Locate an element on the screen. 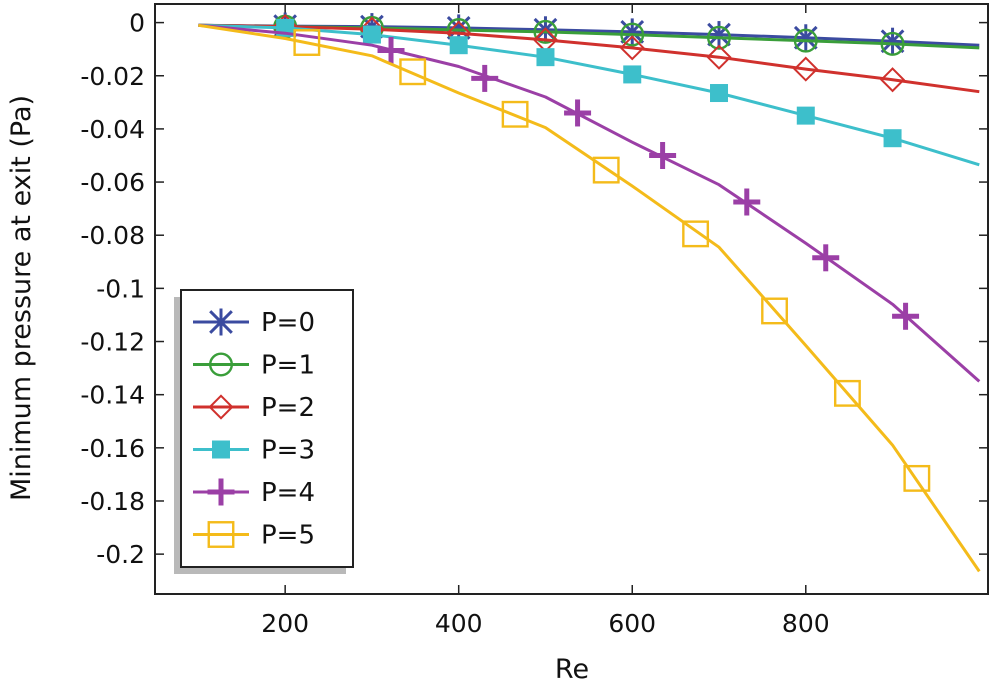  legend-item: P=3 is located at coordinates (254, 451).